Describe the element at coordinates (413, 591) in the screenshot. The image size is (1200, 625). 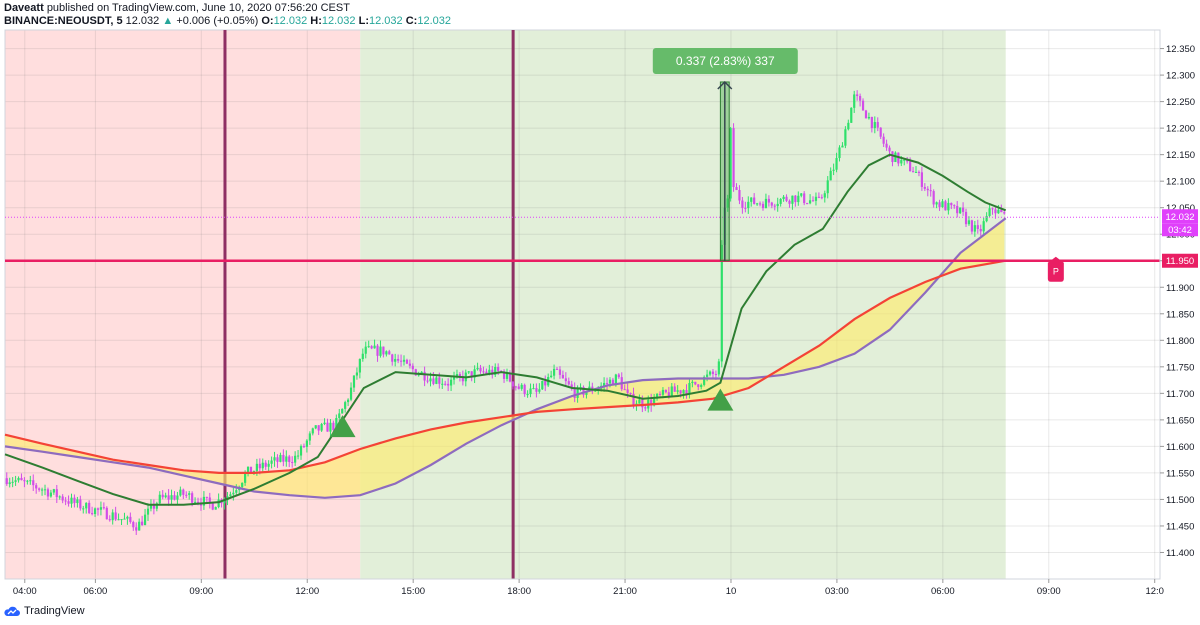
I see `time-tick-label: 15:00` at that location.